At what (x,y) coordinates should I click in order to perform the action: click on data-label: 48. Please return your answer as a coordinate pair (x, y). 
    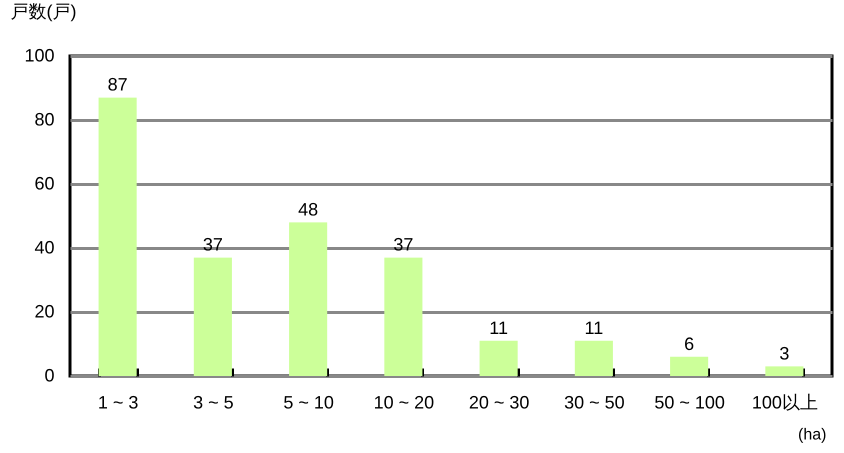
    Looking at the image, I should click on (308, 209).